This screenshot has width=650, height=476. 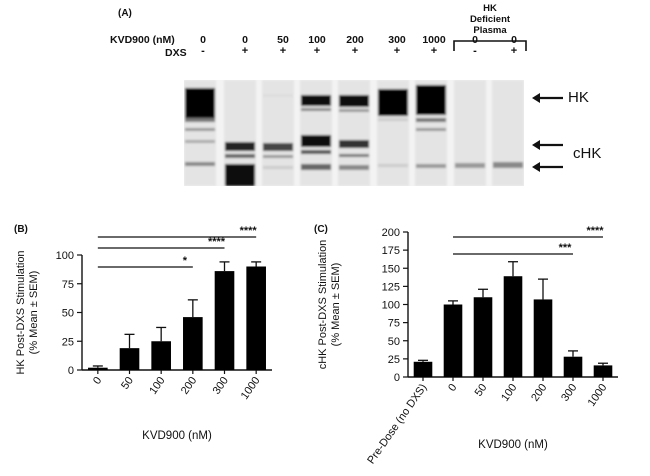 What do you see at coordinates (587, 153) in the screenshot?
I see `chk-band-label: cHK` at bounding box center [587, 153].